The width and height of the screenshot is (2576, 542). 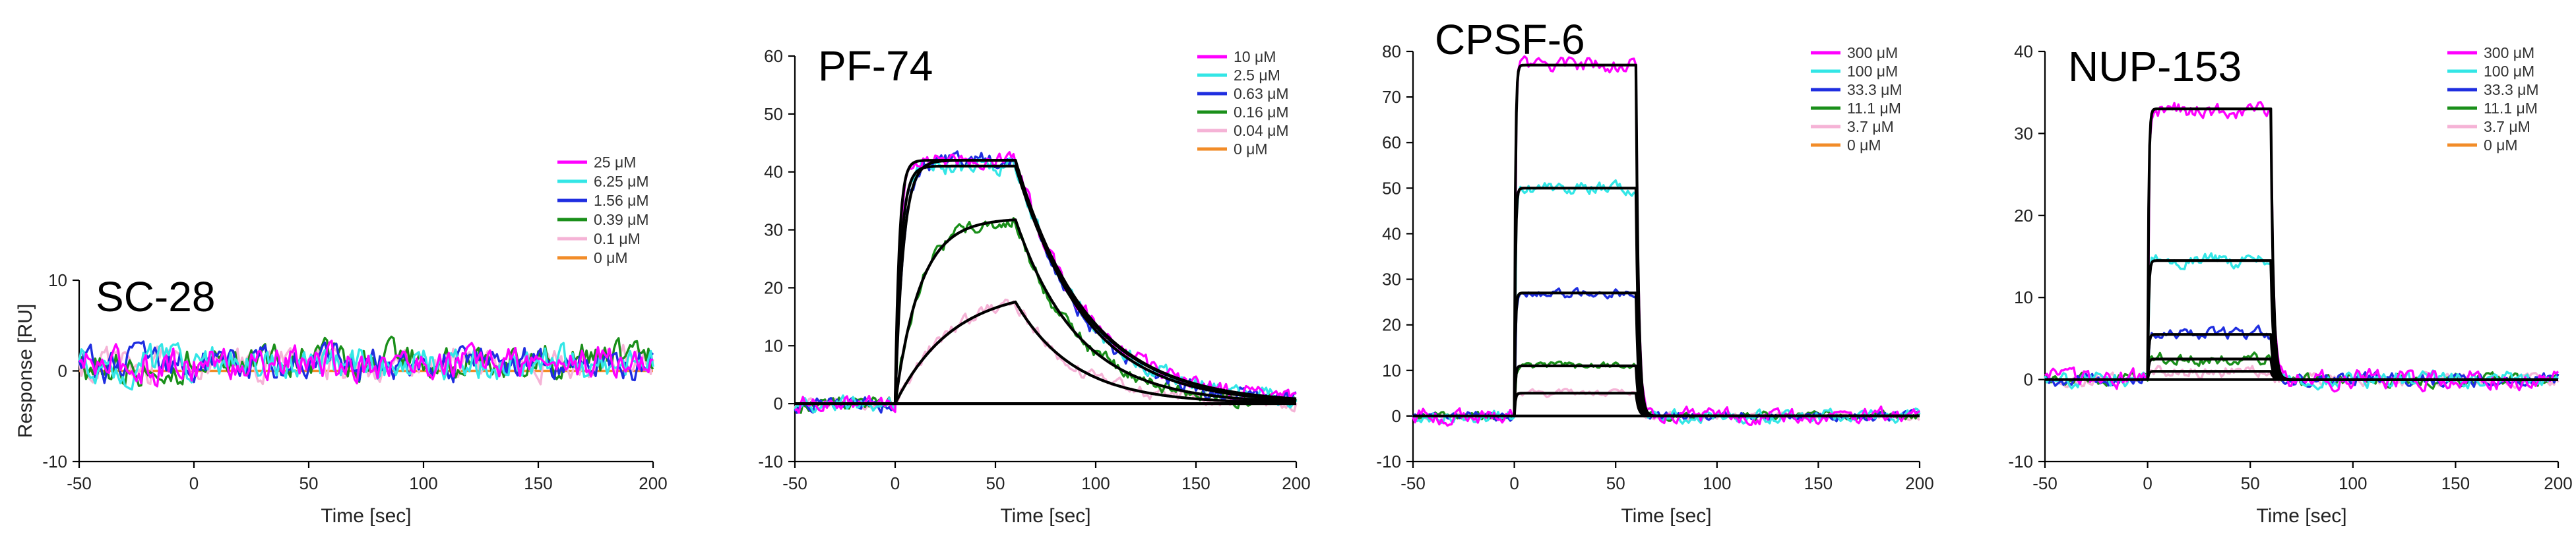 I want to click on series-6-25-um, so click(x=366, y=367).